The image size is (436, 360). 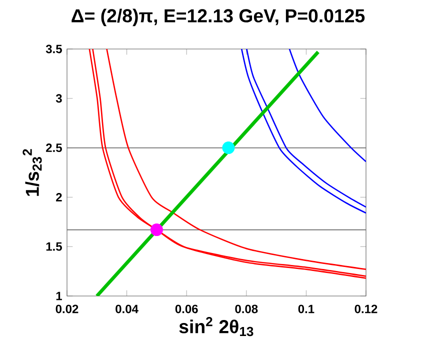 I want to click on x-tick-label: 0.06, so click(x=186, y=309).